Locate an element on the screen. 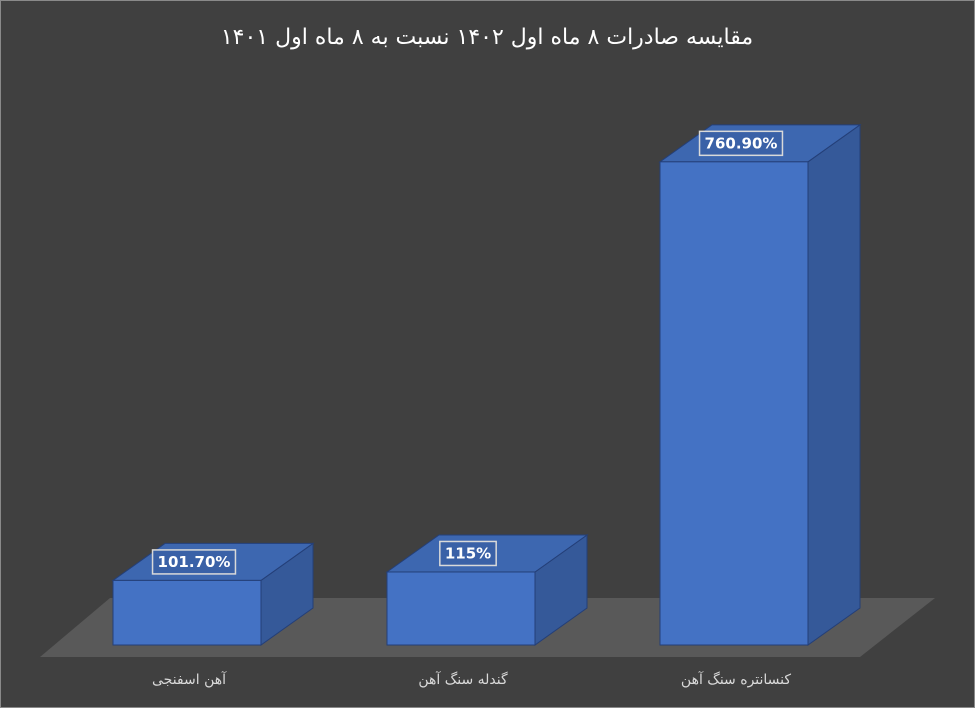  x-tick-label: آهن اسفنجی is located at coordinates (189, 679).